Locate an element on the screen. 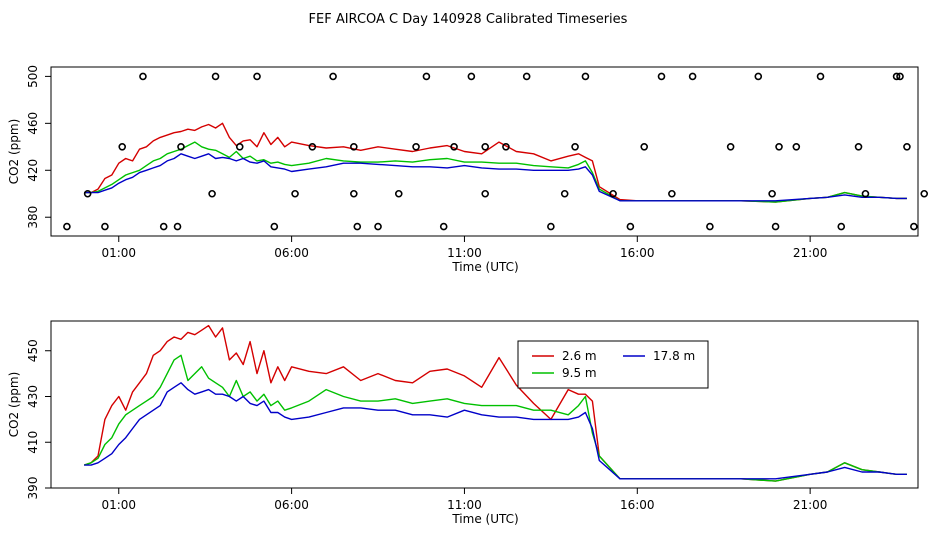  y-tick-label: 500 is located at coordinates (33, 76).